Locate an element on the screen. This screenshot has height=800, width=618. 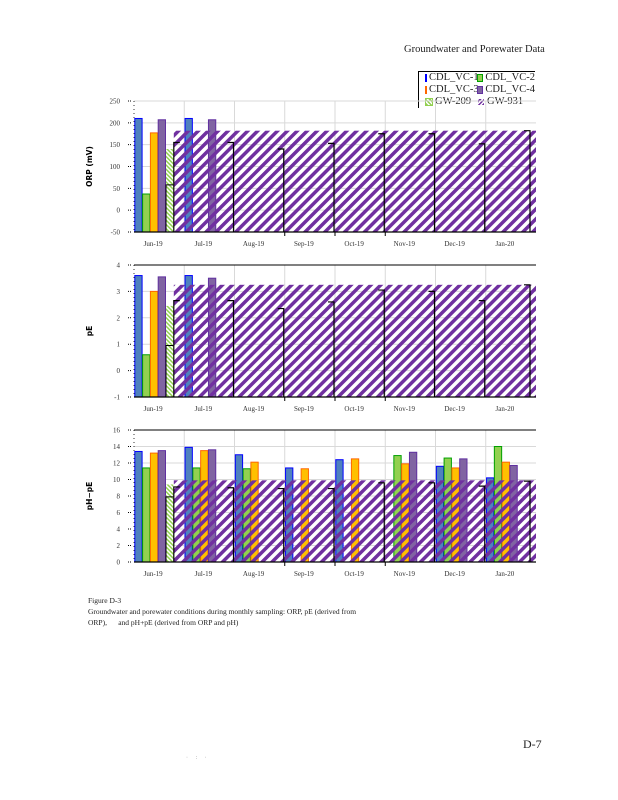
legend-row: CDL_VC-1 CDL_VC-2 is located at coordinates (477, 78).